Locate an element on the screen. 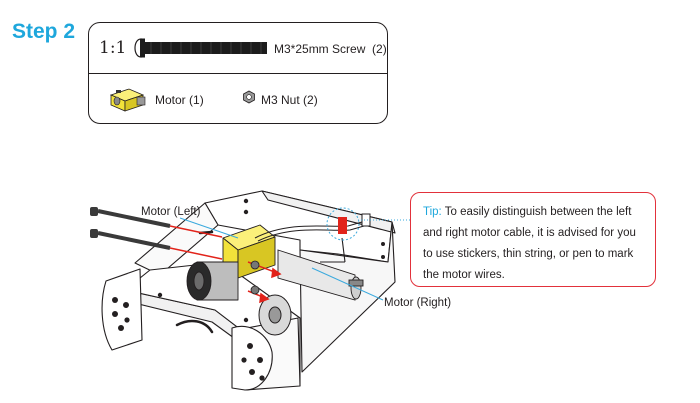 This screenshot has width=700, height=403. tip-prefix: Tip: is located at coordinates (432, 212).